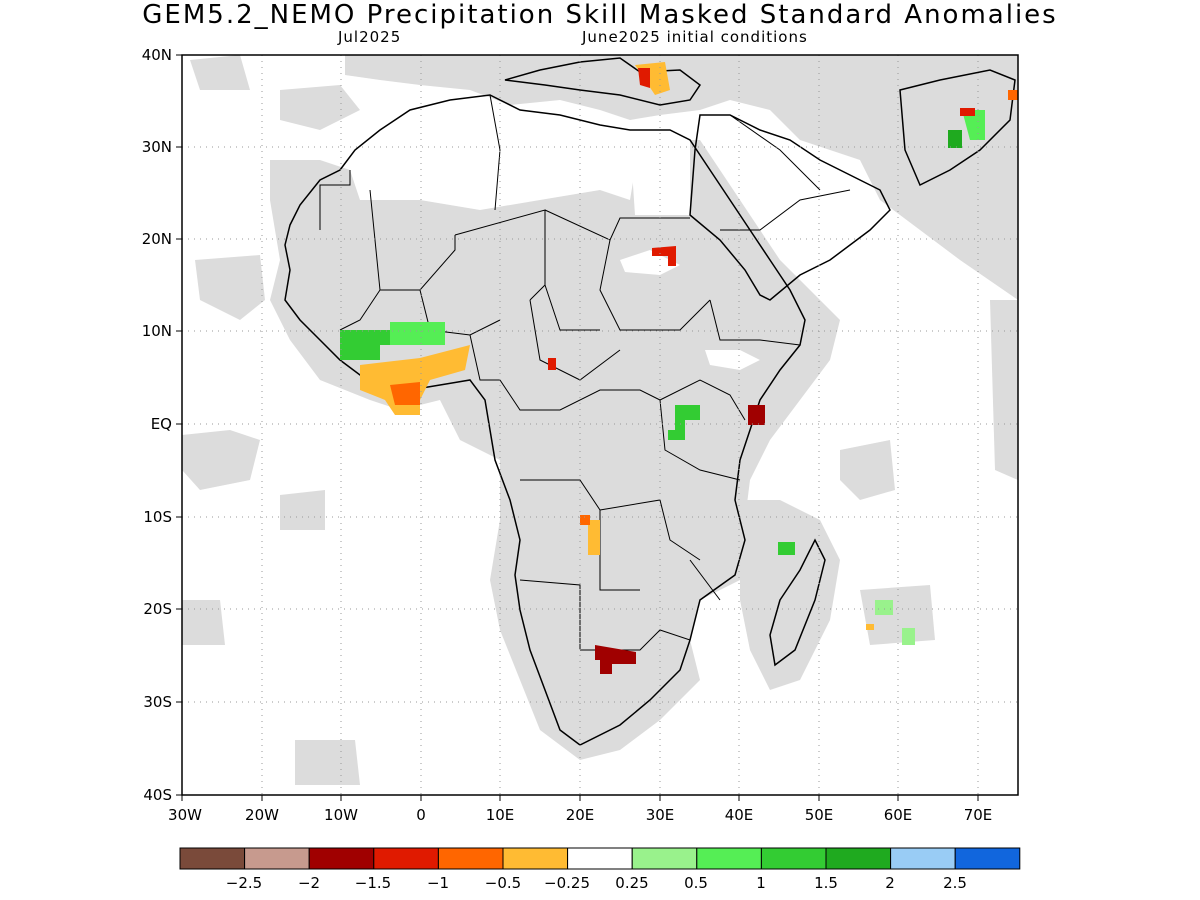 The height and width of the screenshot is (900, 1200). I want to click on anomaly-kenya-darkred, so click(756, 415).